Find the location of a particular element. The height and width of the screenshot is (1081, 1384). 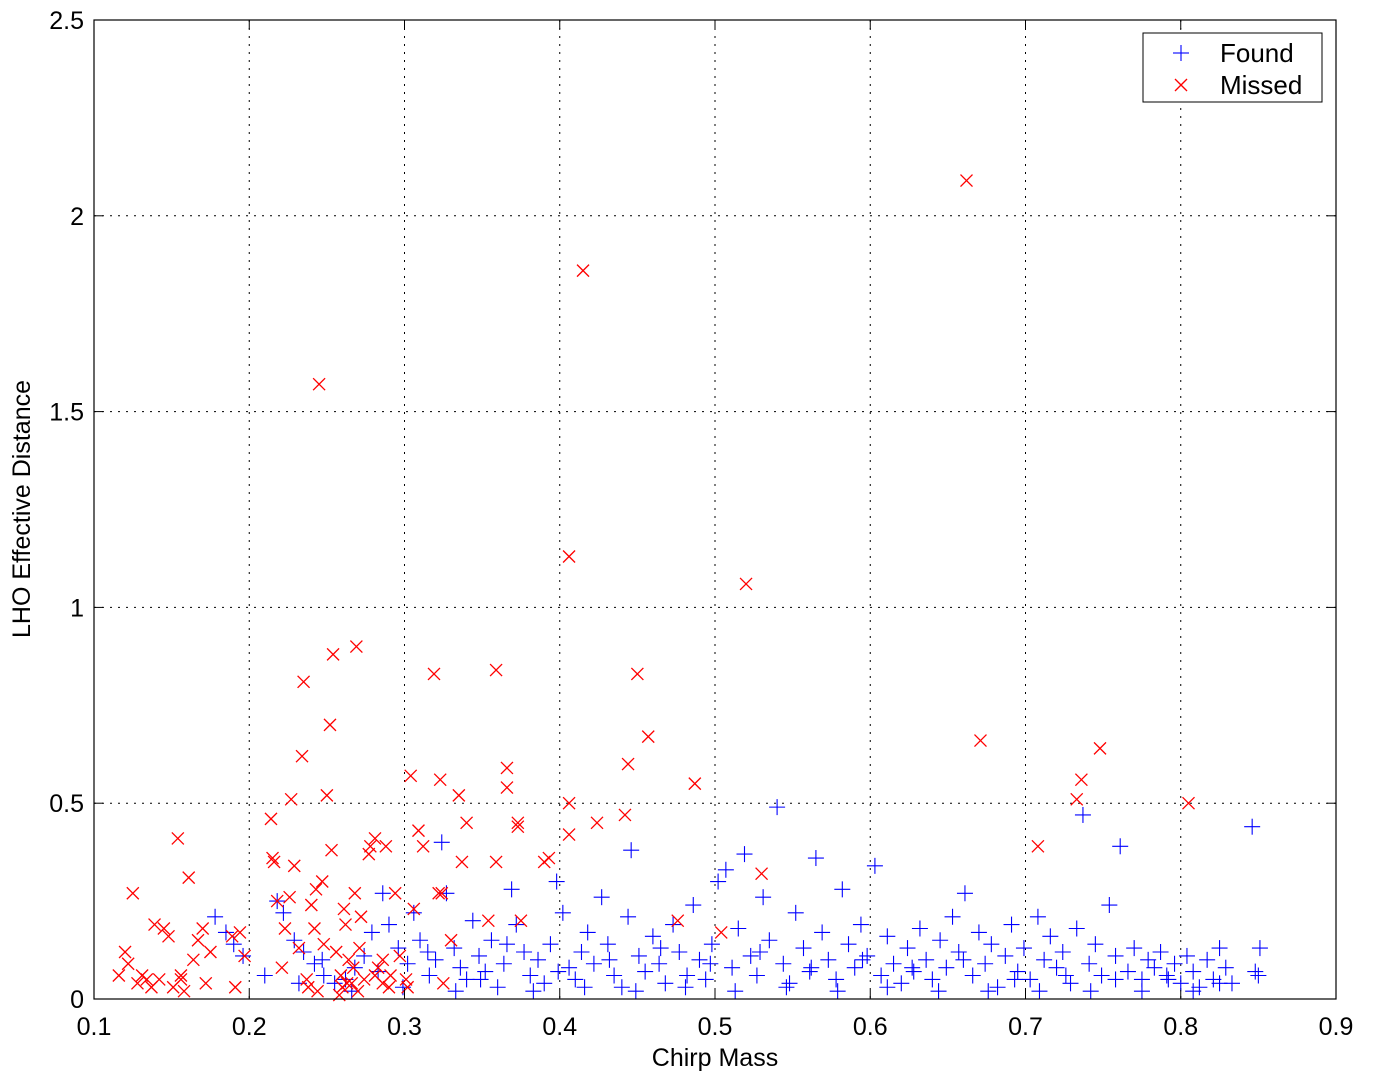

legend-found-marker is located at coordinates (1181, 53).